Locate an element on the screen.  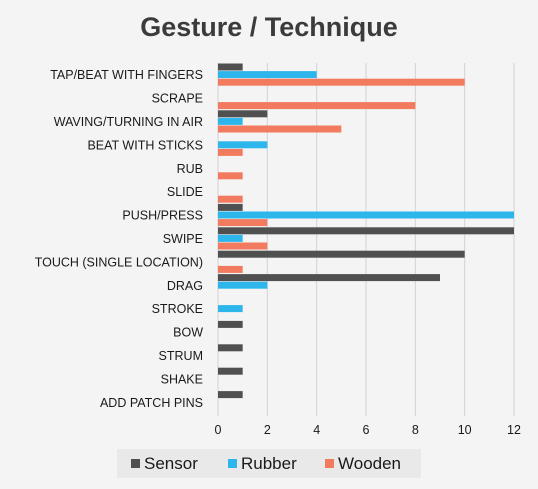
legend-label-sensor: Sensor is located at coordinates (171, 463).